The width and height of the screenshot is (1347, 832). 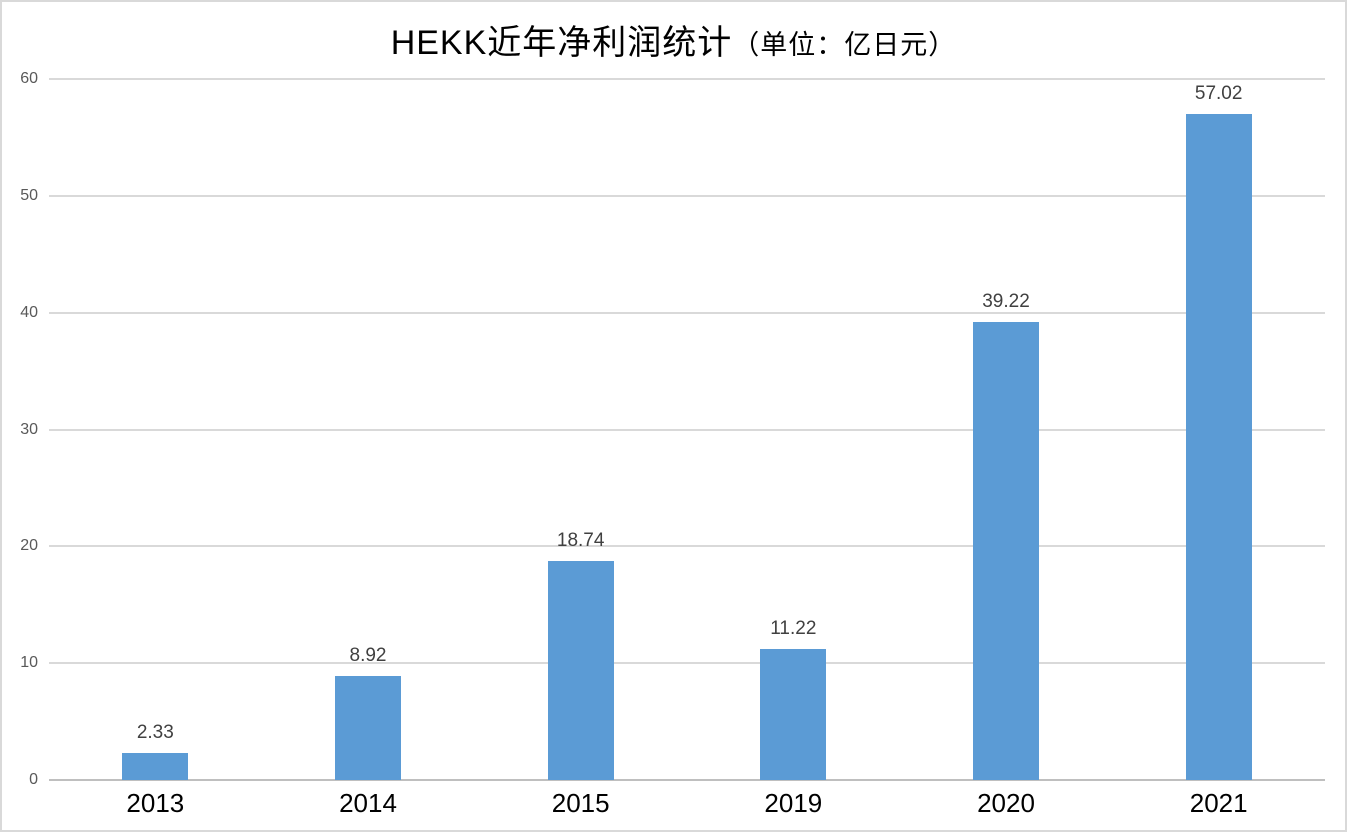 I want to click on chart-title-text: HEKK近年净利润统计, so click(x=561, y=43).